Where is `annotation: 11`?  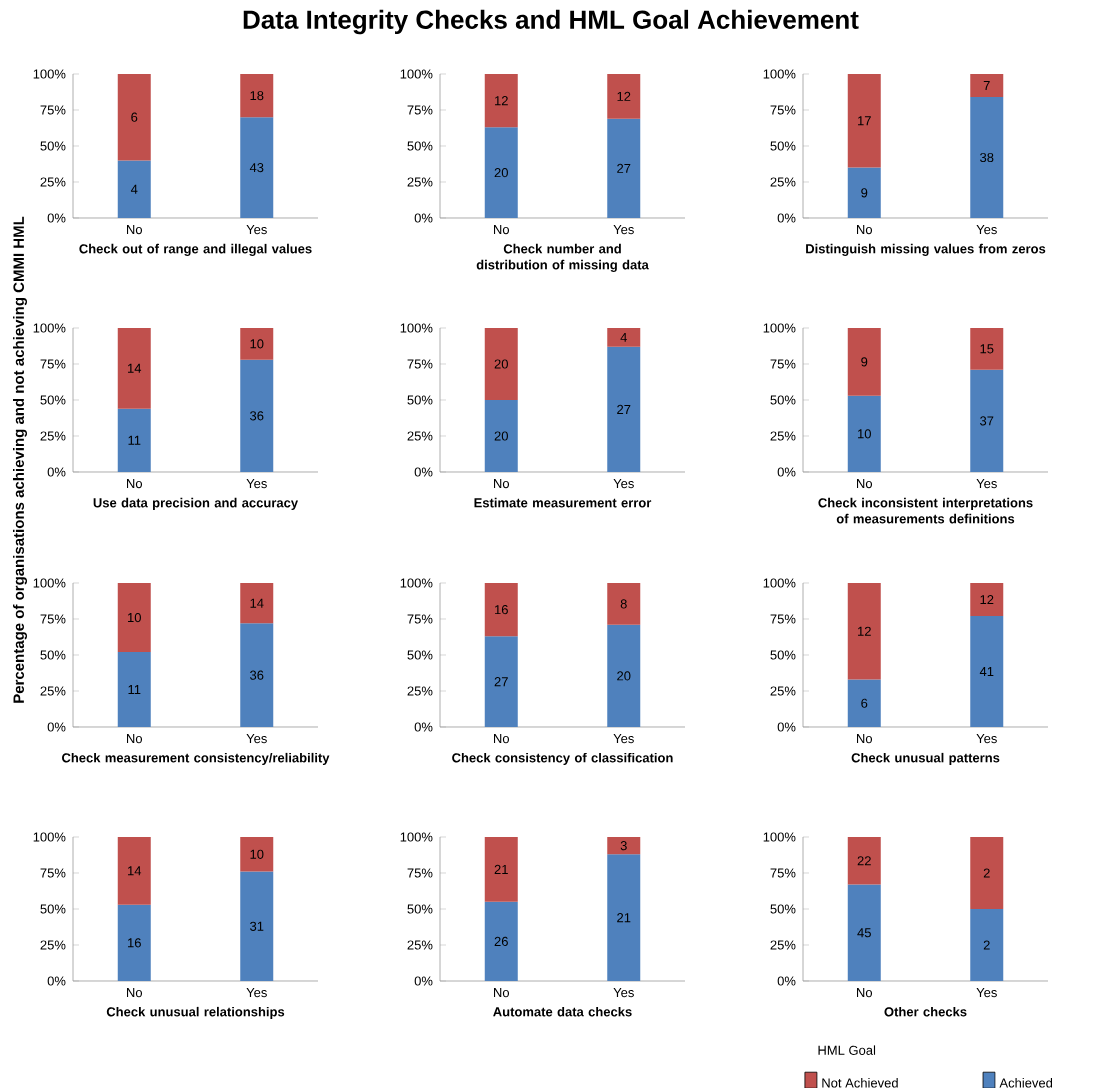
annotation: 11 is located at coordinates (134, 440).